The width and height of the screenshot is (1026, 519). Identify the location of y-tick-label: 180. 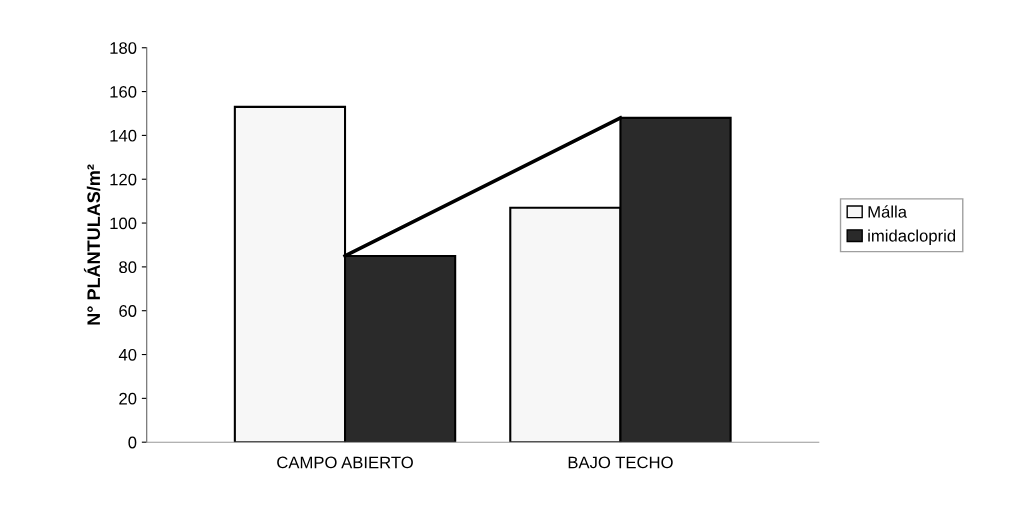
(123, 48).